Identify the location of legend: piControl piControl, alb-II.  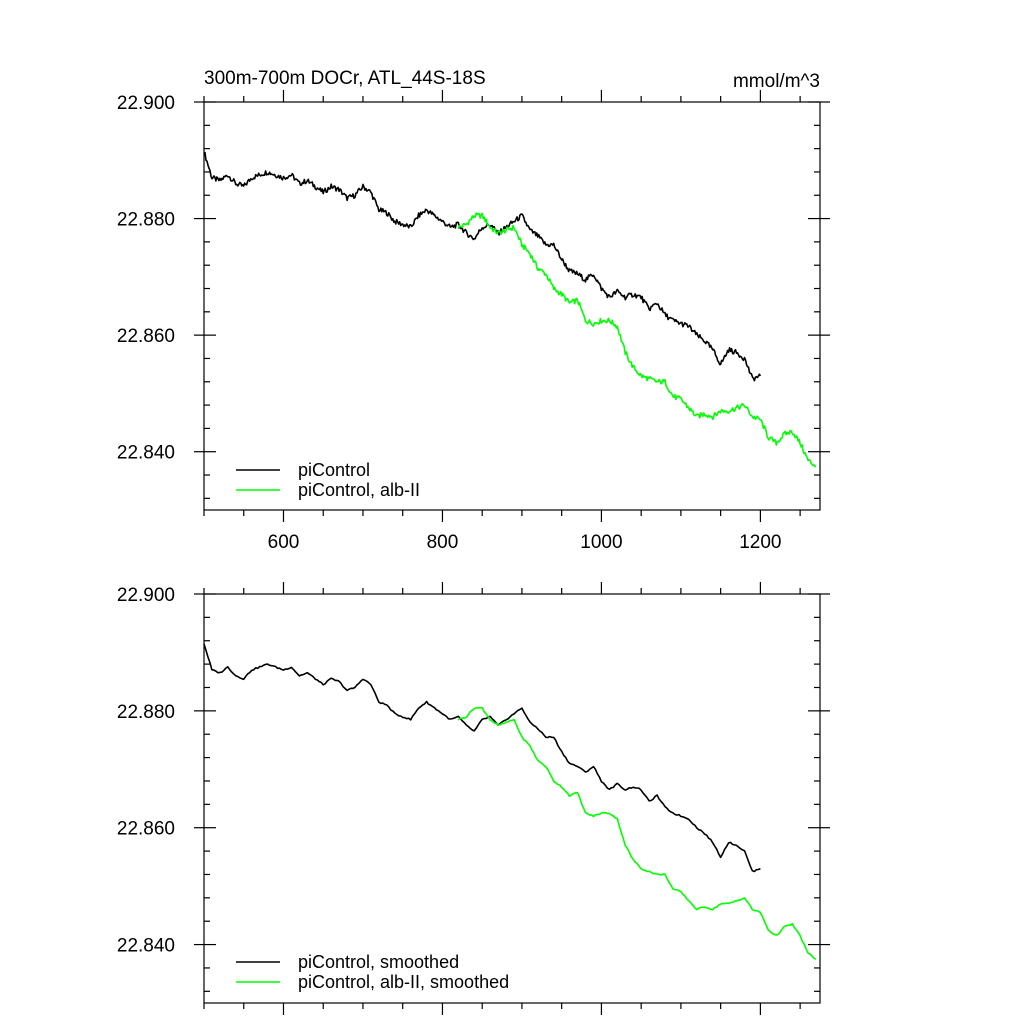
(328, 480).